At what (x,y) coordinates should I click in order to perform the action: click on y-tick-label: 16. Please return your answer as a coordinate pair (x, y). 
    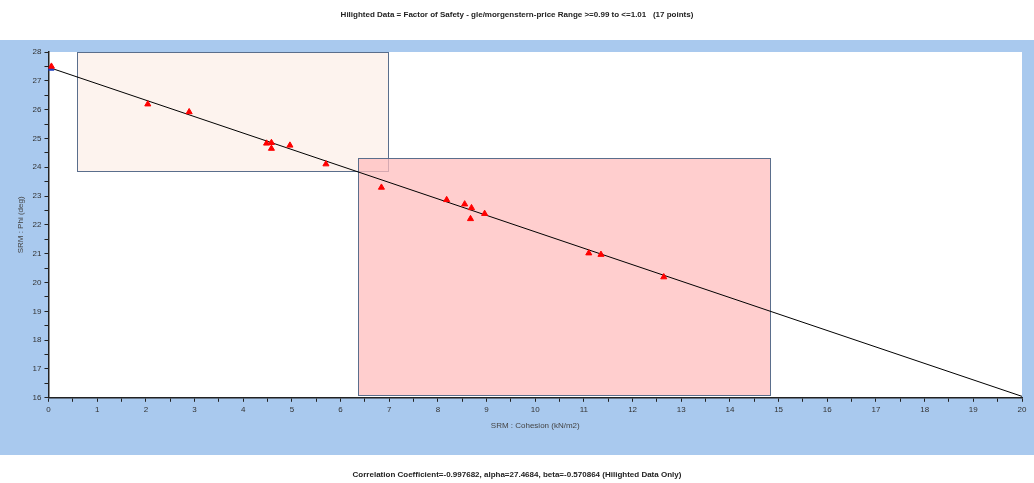
    Looking at the image, I should click on (37, 397).